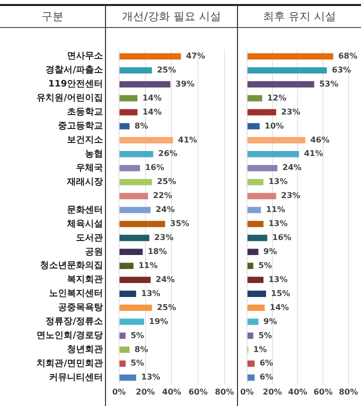  What do you see at coordinates (162, 195) in the screenshot?
I see `data-label: 22%` at bounding box center [162, 195].